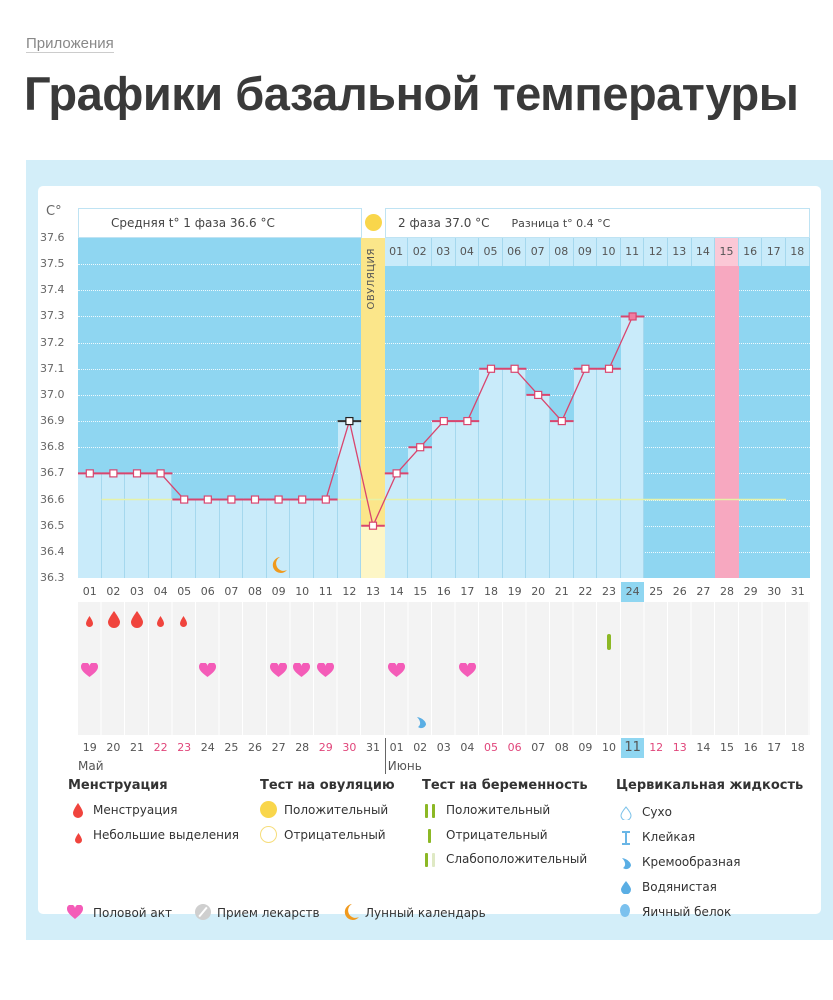 Image resolution: width=833 pixels, height=1000 pixels. What do you see at coordinates (679, 887) in the screenshot?
I see `legend-fluid-watery: Водянистая` at bounding box center [679, 887].